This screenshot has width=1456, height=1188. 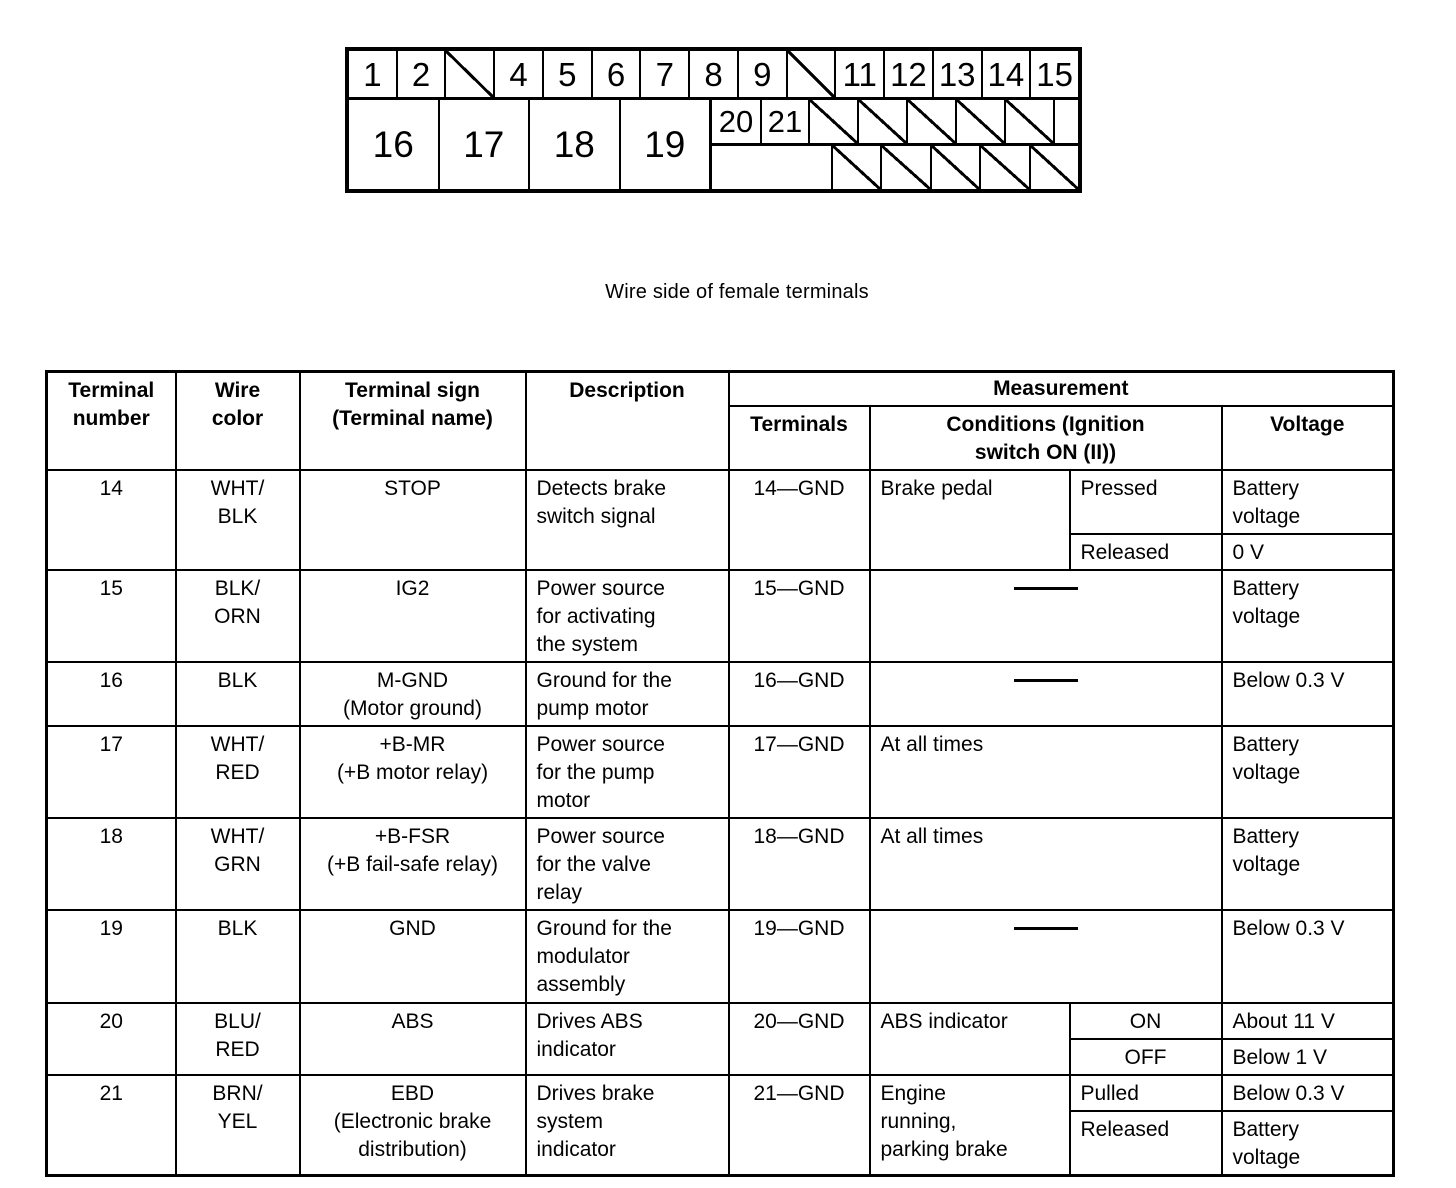 What do you see at coordinates (1145, 1092) in the screenshot?
I see `sub-condition-cell: Pulled` at bounding box center [1145, 1092].